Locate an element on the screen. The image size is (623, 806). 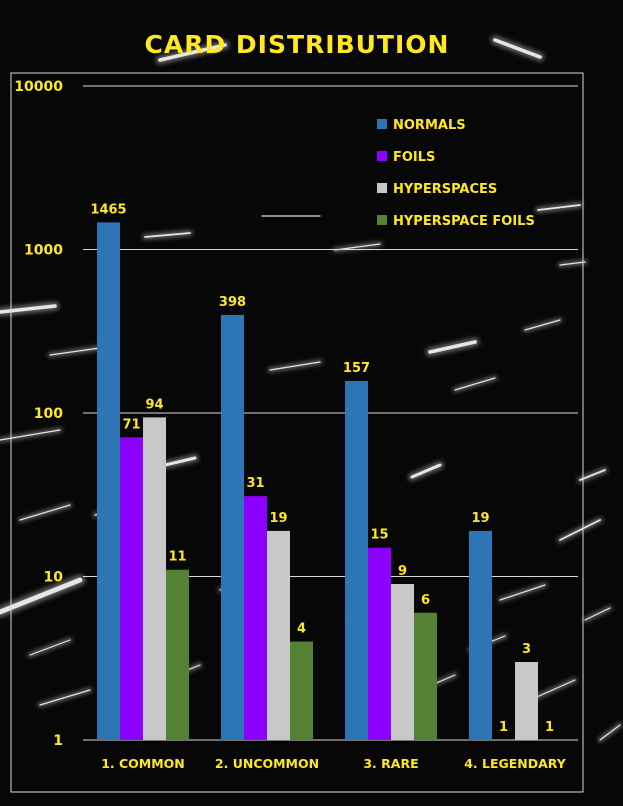
legend-item: NORMALS is located at coordinates (421, 125).